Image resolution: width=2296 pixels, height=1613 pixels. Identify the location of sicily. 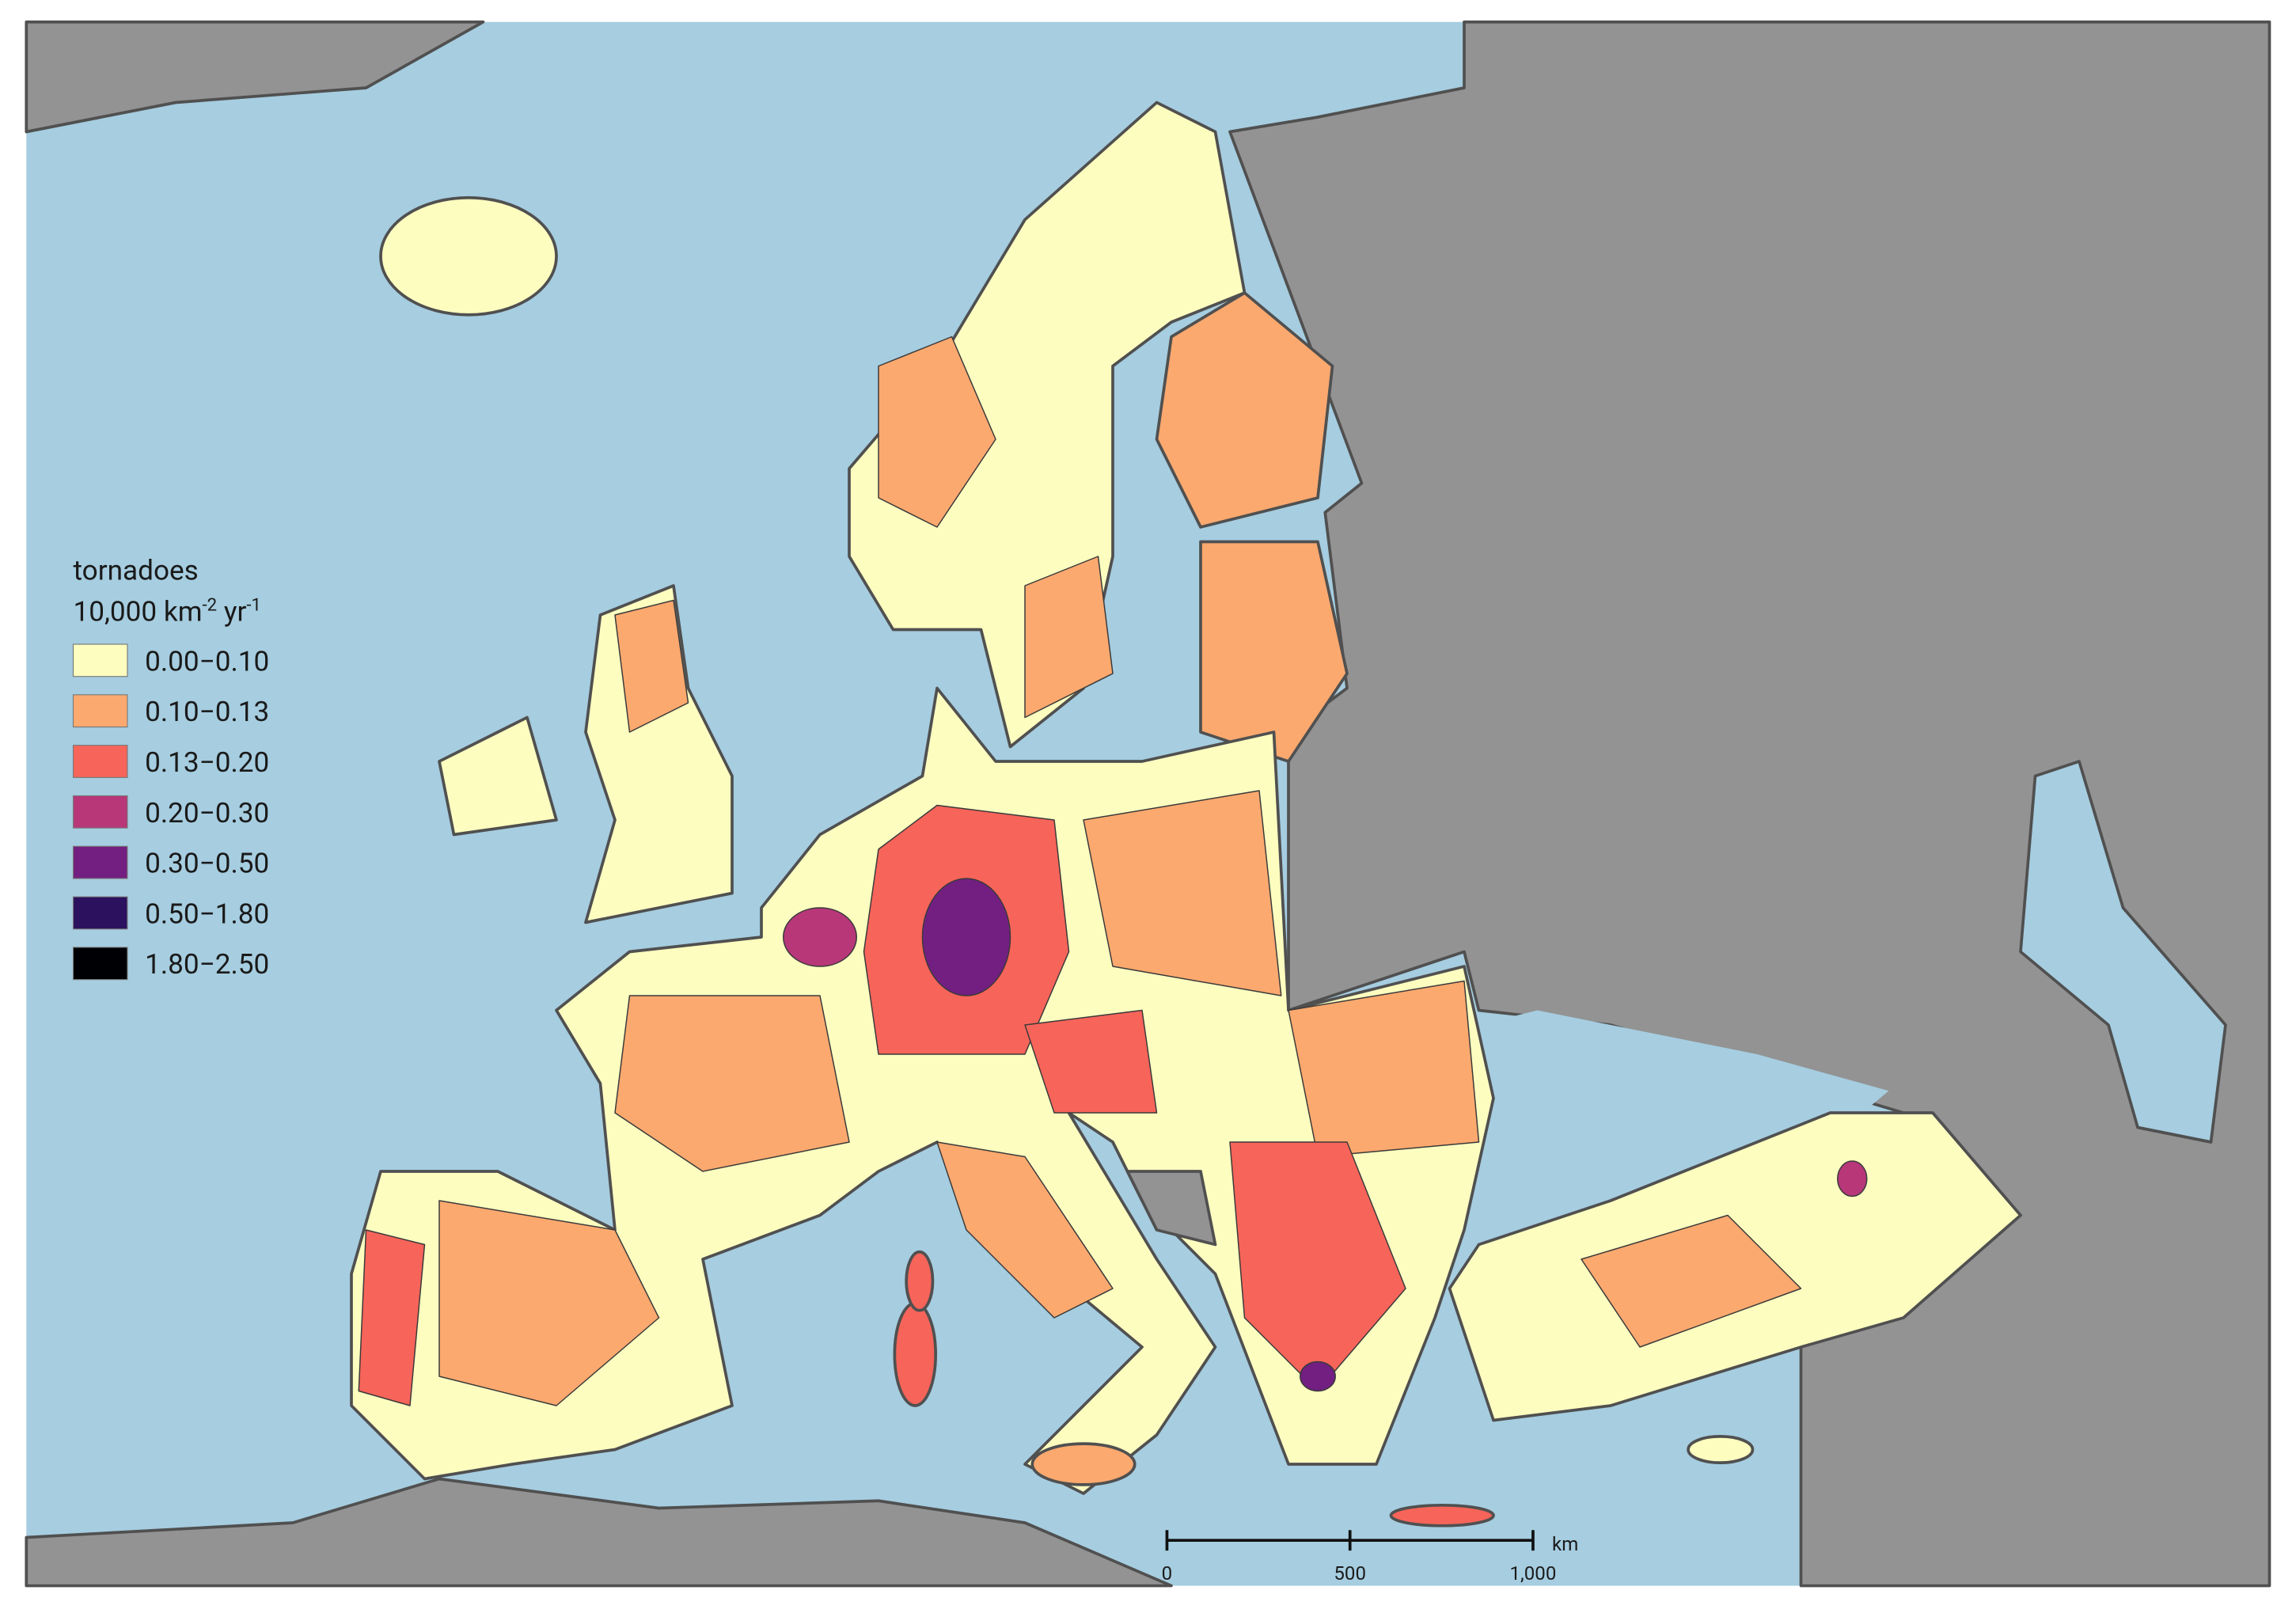
(1083, 1464).